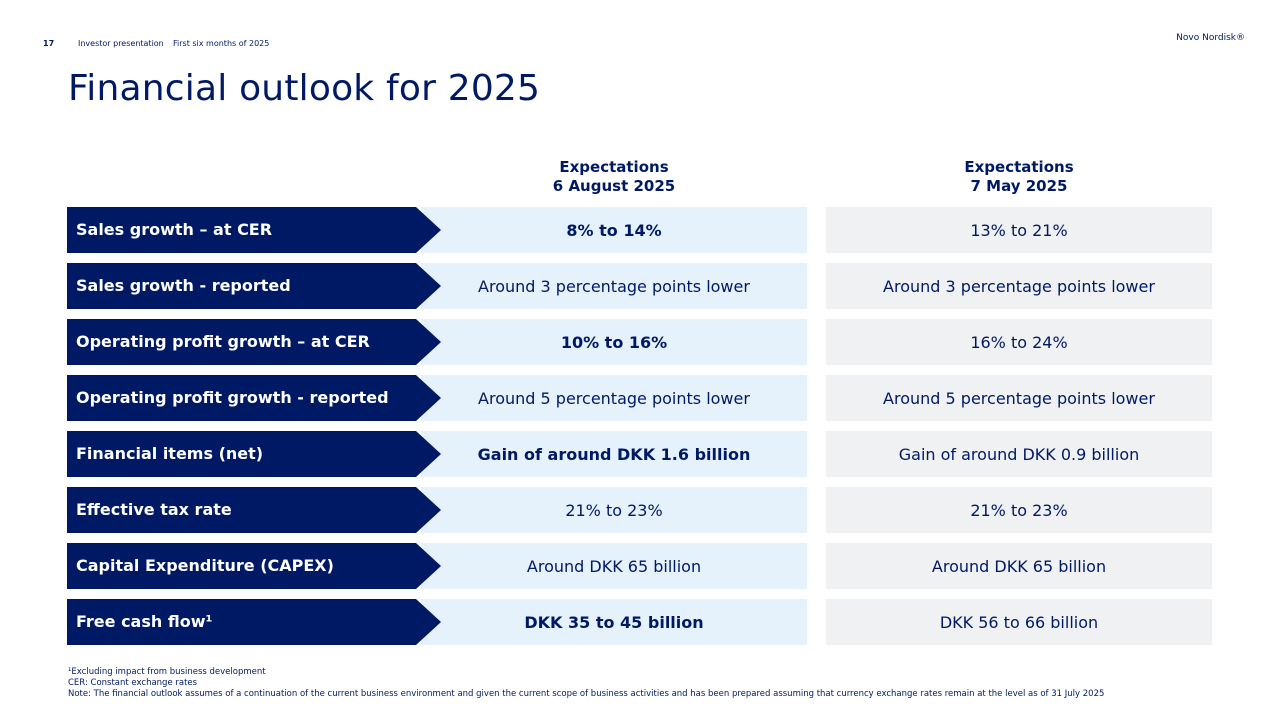  I want to click on cell-current: Around 3 percentage points lower, so click(614, 286).